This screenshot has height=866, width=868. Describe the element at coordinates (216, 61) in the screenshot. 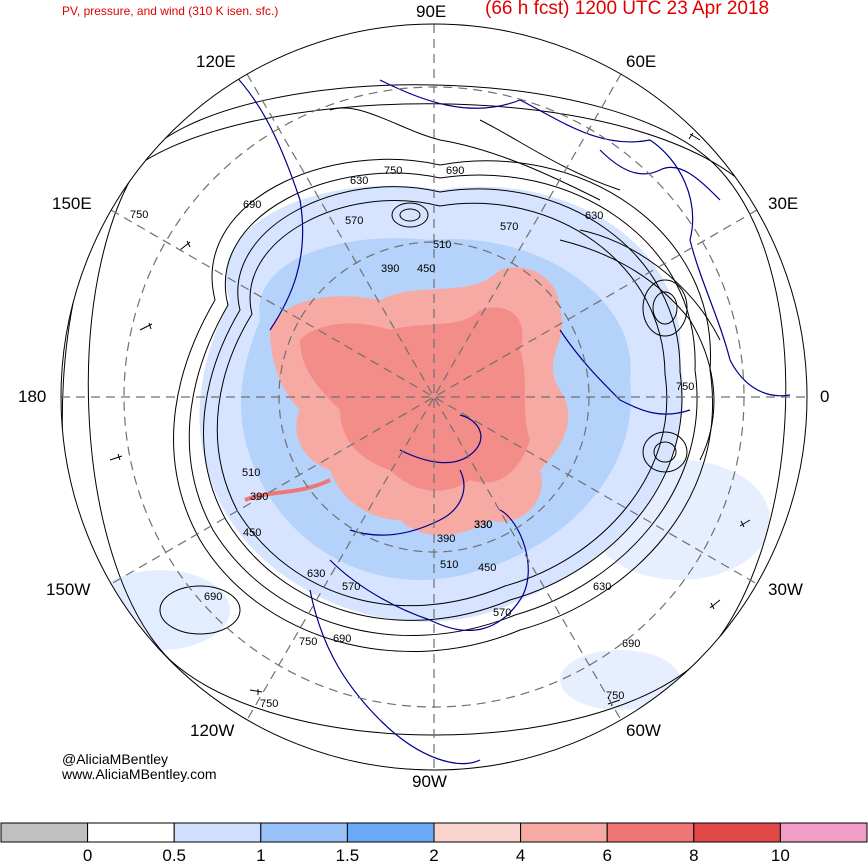

I see `lon-label-120e: 120E` at that location.